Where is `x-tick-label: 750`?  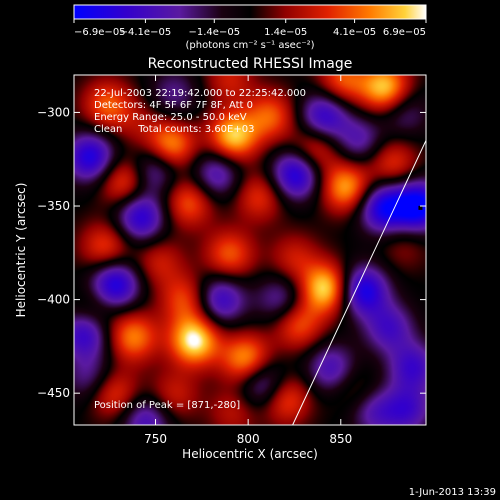 x-tick-label: 750 is located at coordinates (155, 439).